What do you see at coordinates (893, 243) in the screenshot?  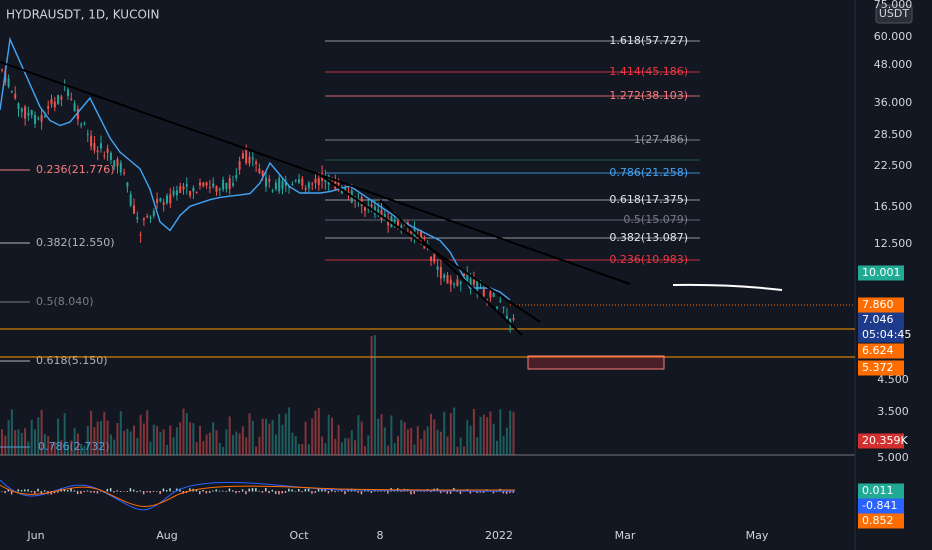 I see `price-label: 12.500` at bounding box center [893, 243].